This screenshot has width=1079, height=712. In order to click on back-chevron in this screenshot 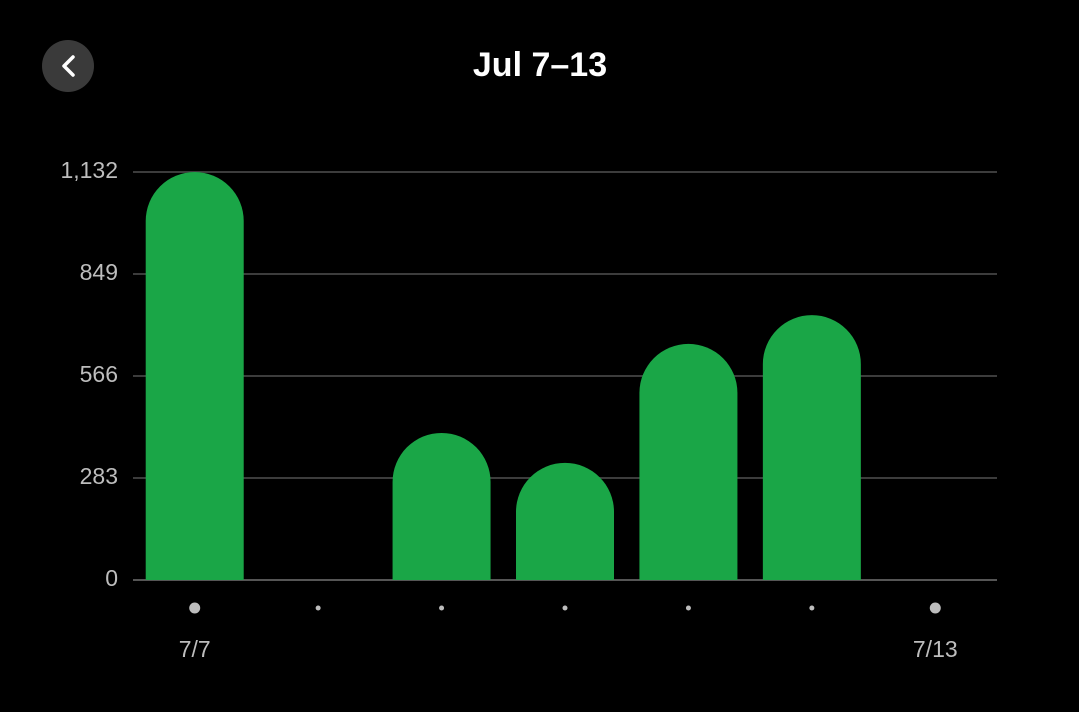, I will do `click(68, 66)`.